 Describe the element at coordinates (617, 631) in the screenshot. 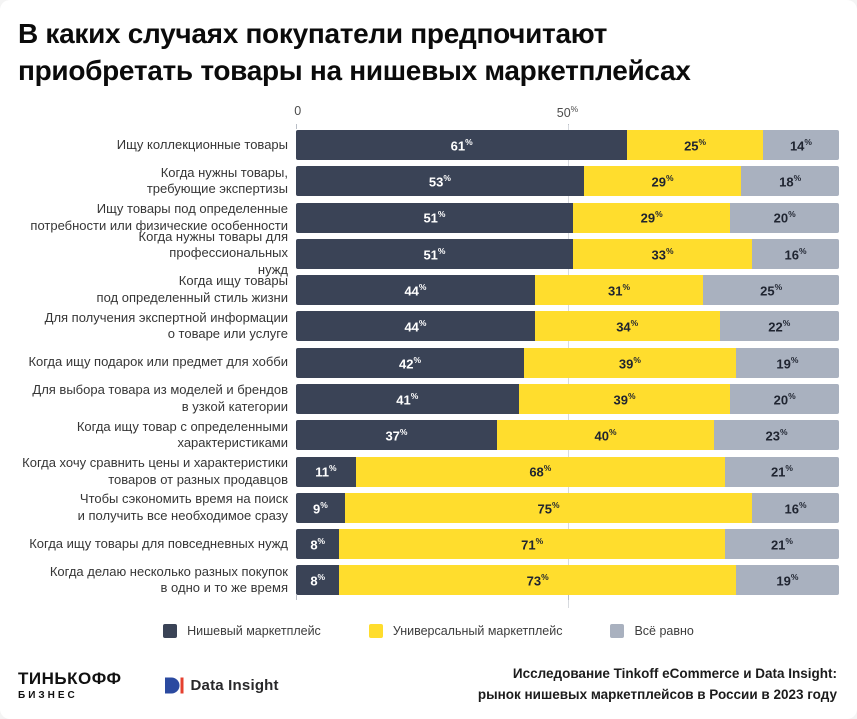

I see `legend-swatch-any` at that location.